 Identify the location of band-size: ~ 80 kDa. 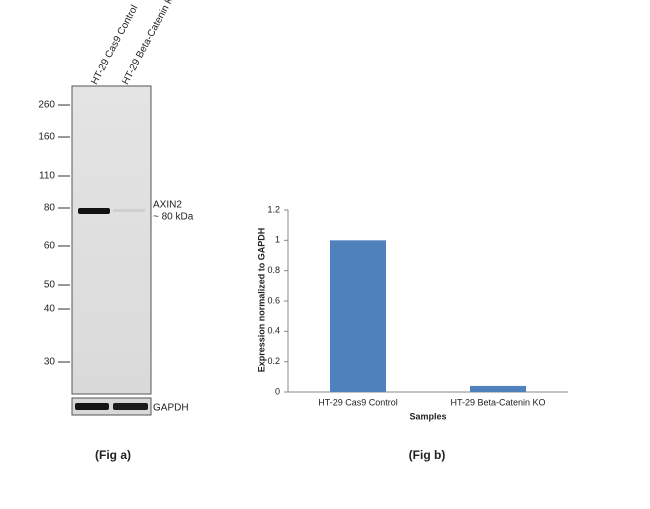
(173, 217).